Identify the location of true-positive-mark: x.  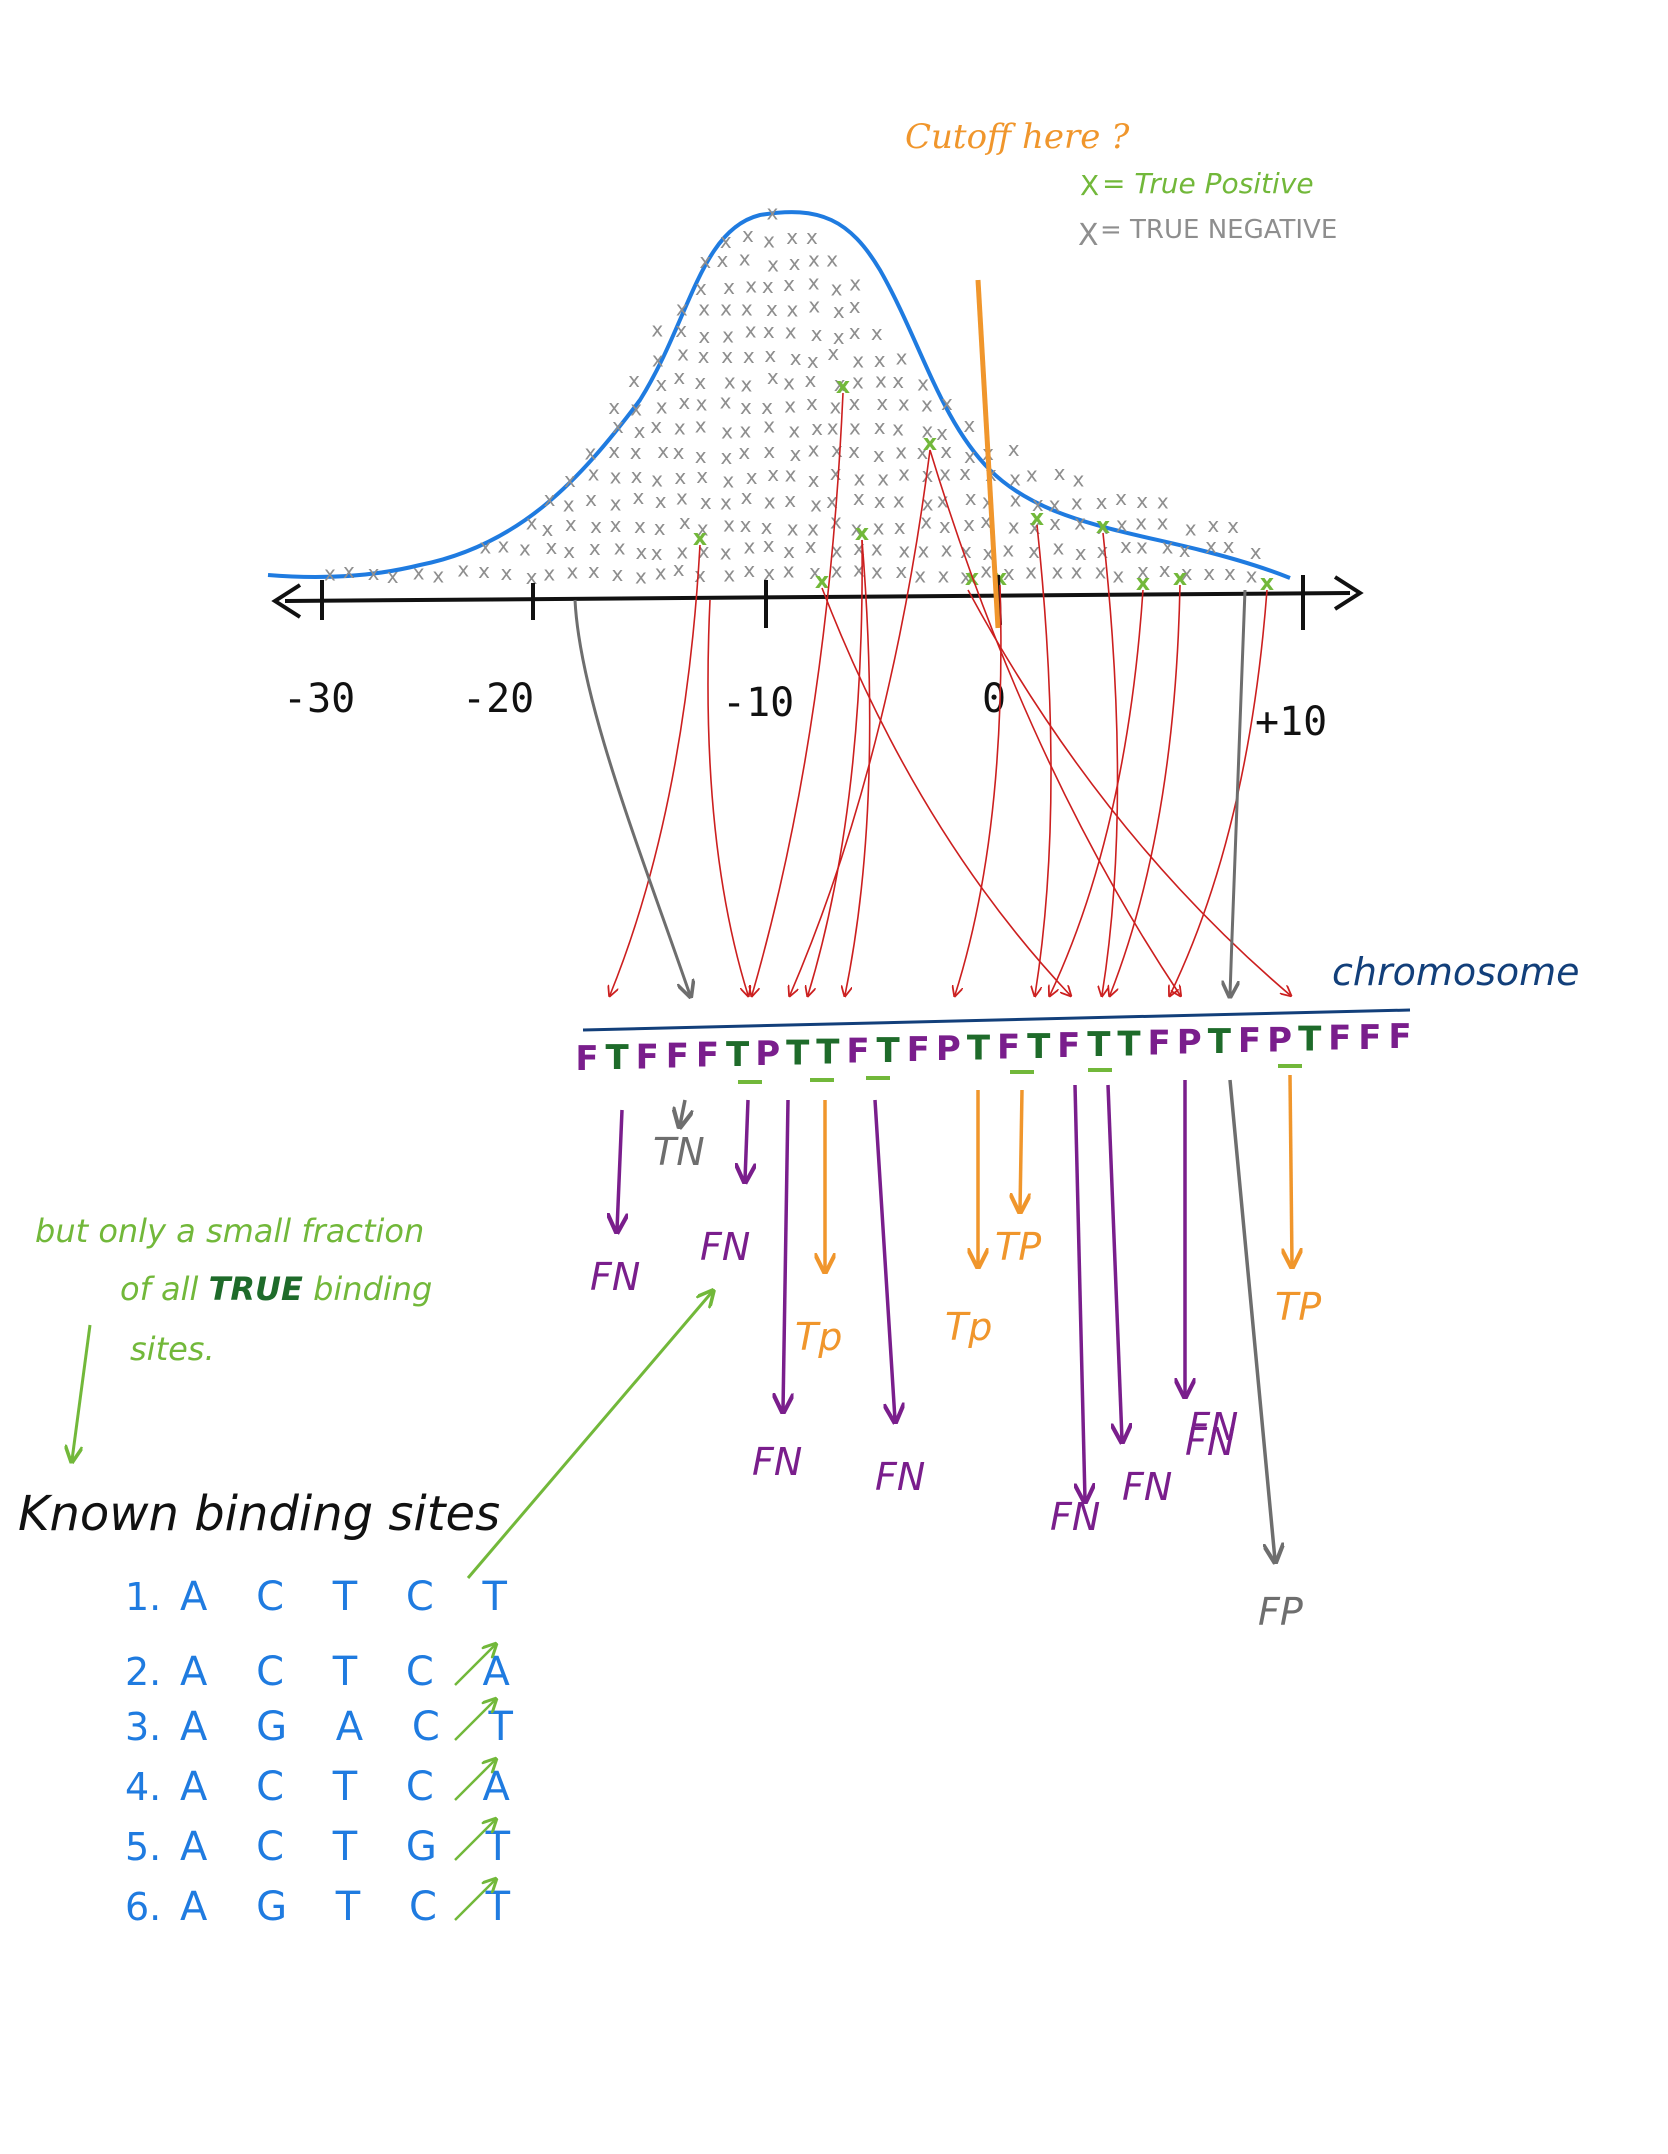
(930, 443).